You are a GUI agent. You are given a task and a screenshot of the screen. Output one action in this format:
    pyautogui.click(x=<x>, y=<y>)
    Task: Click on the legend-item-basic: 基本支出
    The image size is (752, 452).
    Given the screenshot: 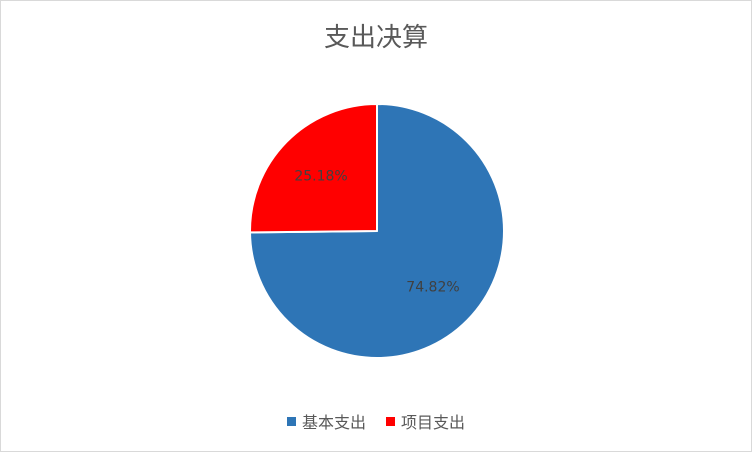 What is the action you would take?
    pyautogui.click(x=326, y=421)
    